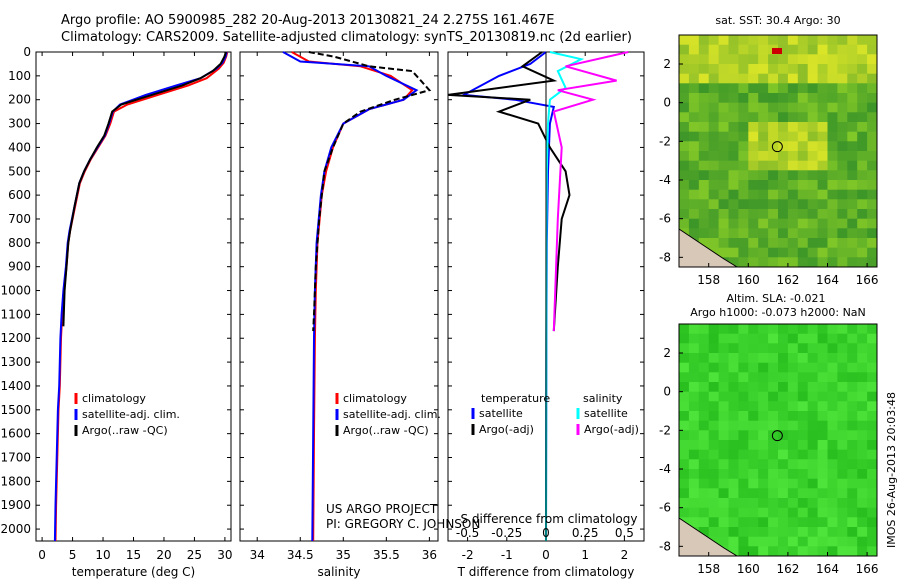  Describe the element at coordinates (19, 243) in the screenshot. I see `depth-tick-label: 800` at that location.